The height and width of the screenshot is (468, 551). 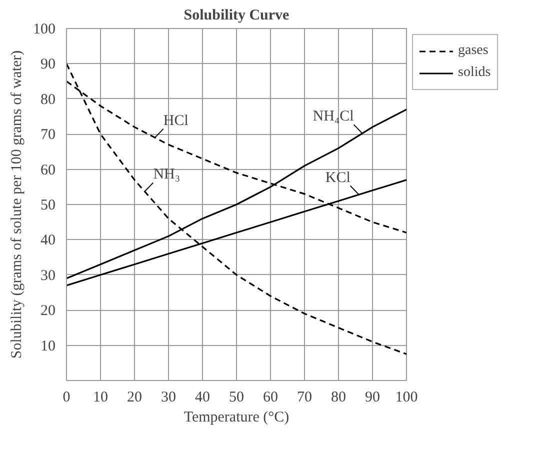 What do you see at coordinates (333, 116) in the screenshot?
I see `series-label: NH₄Cl` at bounding box center [333, 116].